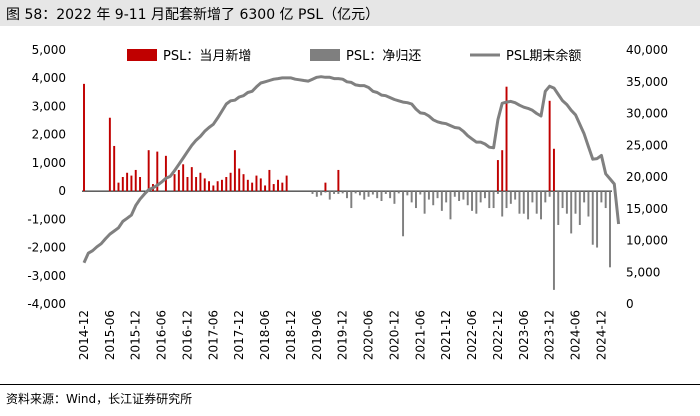 The width and height of the screenshot is (700, 416). I want to click on x-axis-tick-label: 2014-12, so click(84, 335).